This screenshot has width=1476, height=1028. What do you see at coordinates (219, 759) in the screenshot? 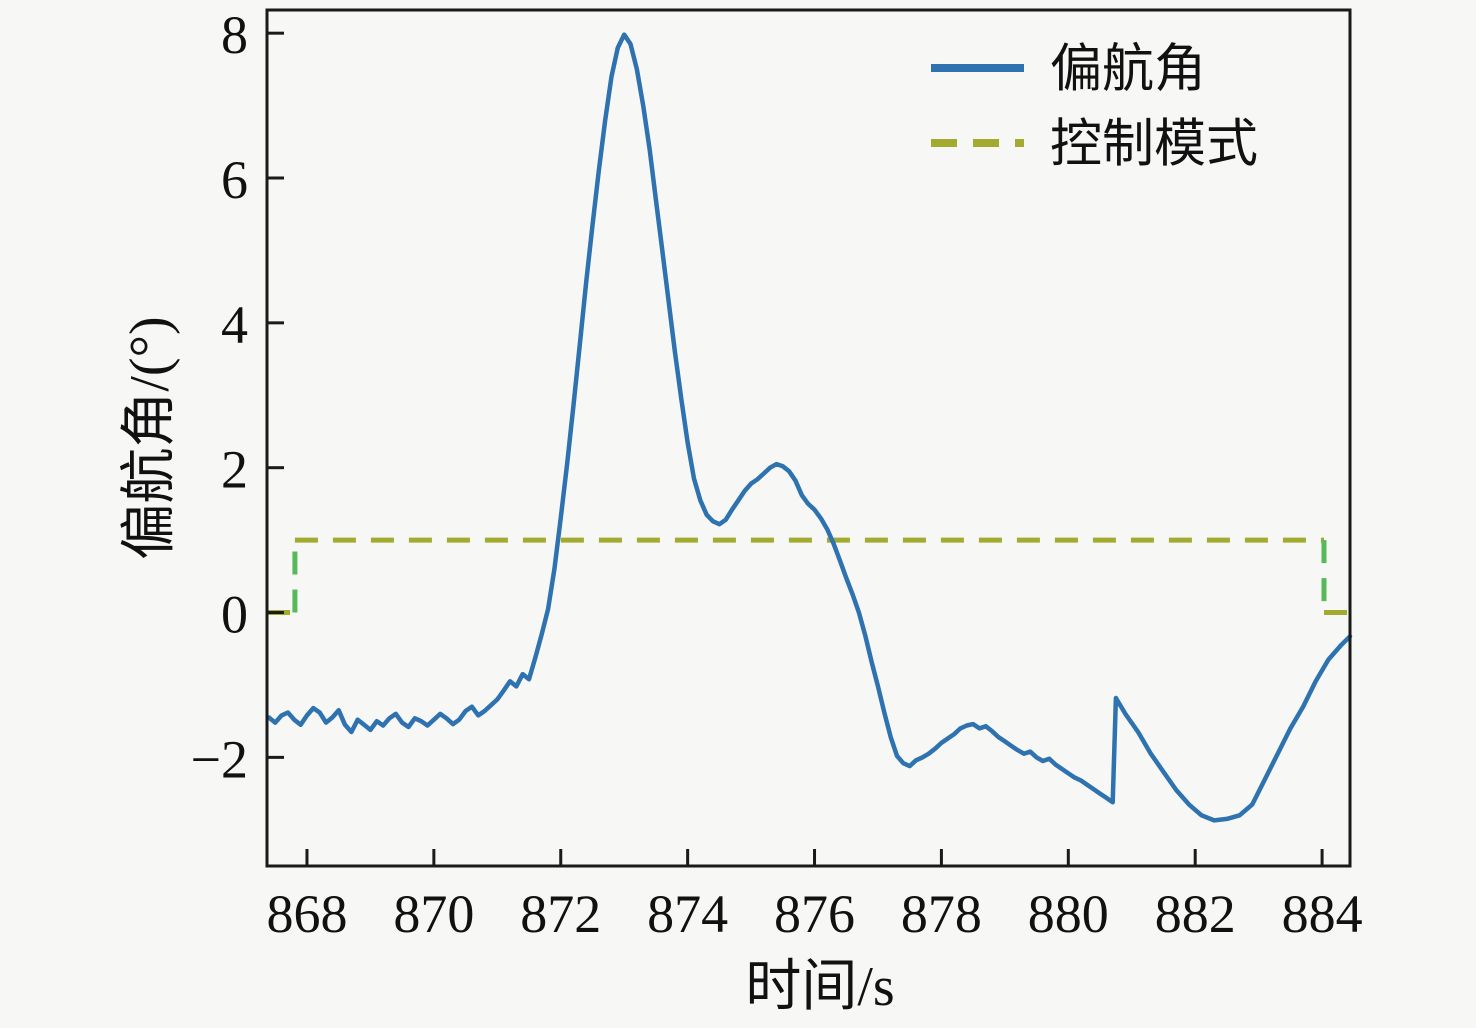
I see `y-tick-label: −2` at bounding box center [219, 759].